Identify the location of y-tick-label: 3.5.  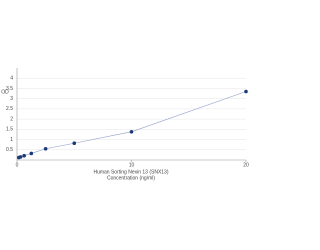
(9, 89).